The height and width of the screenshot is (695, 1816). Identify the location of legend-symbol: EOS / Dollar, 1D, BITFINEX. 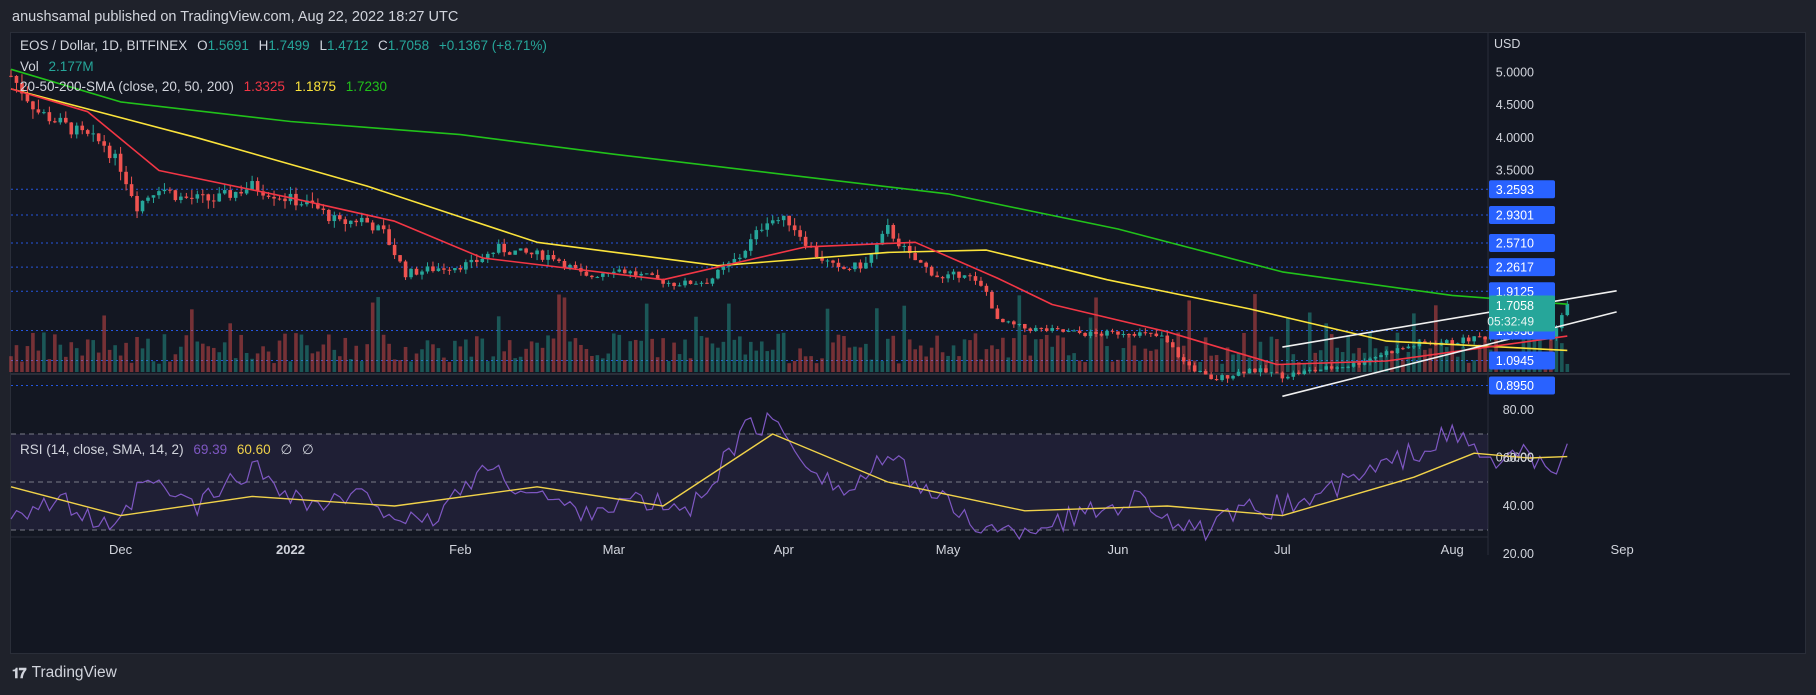
(104, 45).